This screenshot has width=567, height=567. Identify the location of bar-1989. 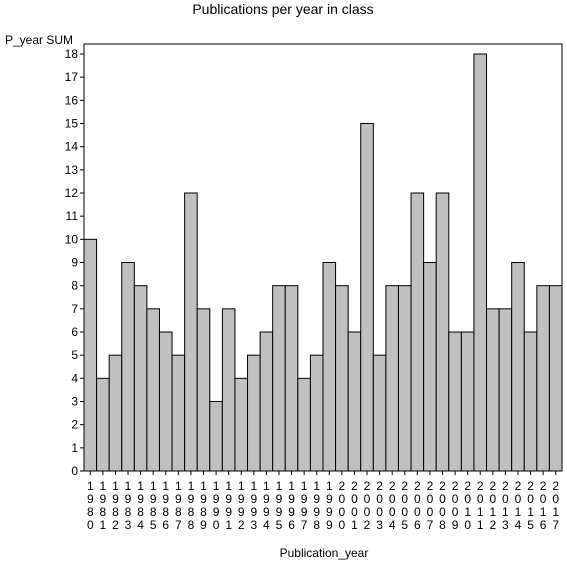
(203, 390).